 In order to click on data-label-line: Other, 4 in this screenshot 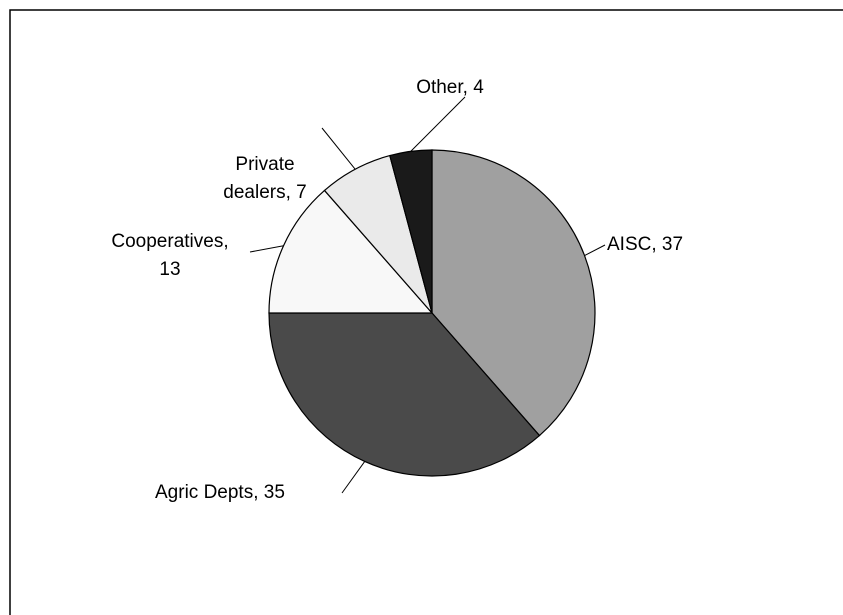, I will do `click(450, 87)`.